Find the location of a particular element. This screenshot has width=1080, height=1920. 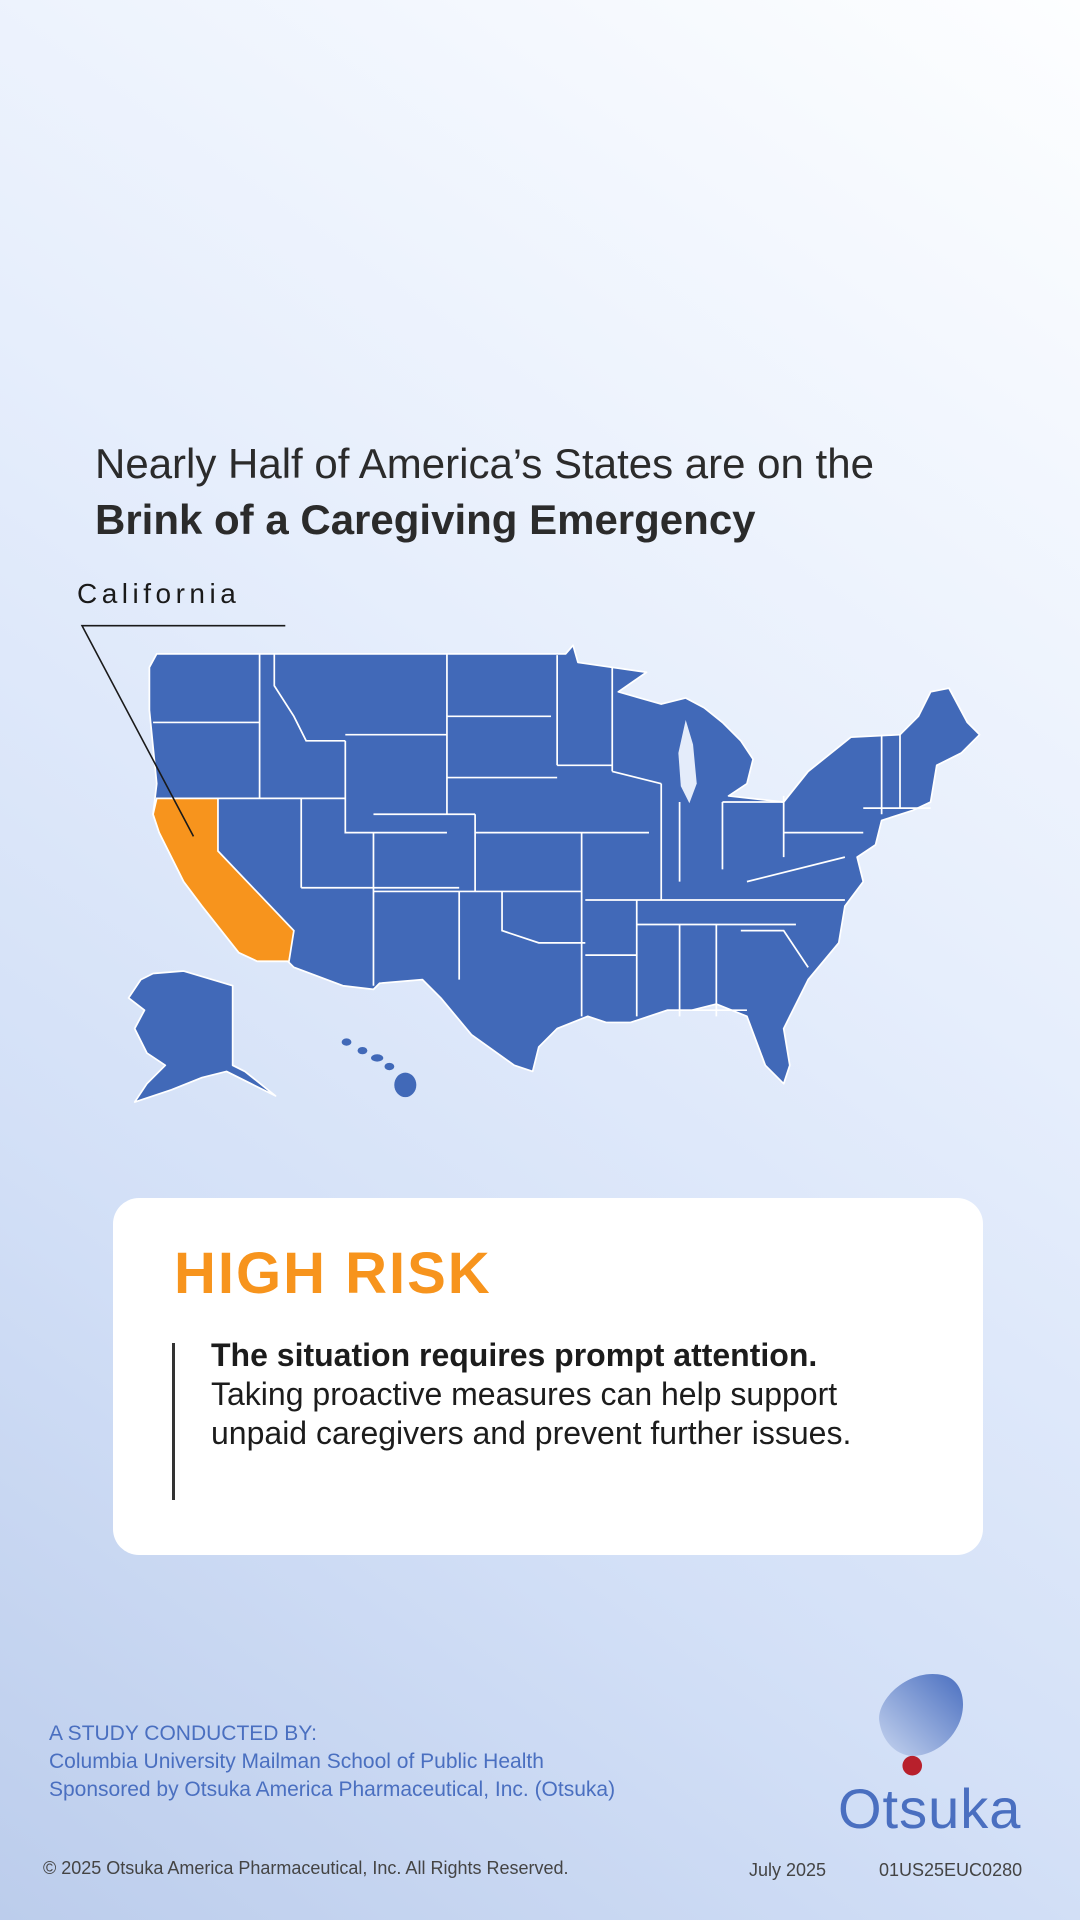

leader-line is located at coordinates (183, 730).